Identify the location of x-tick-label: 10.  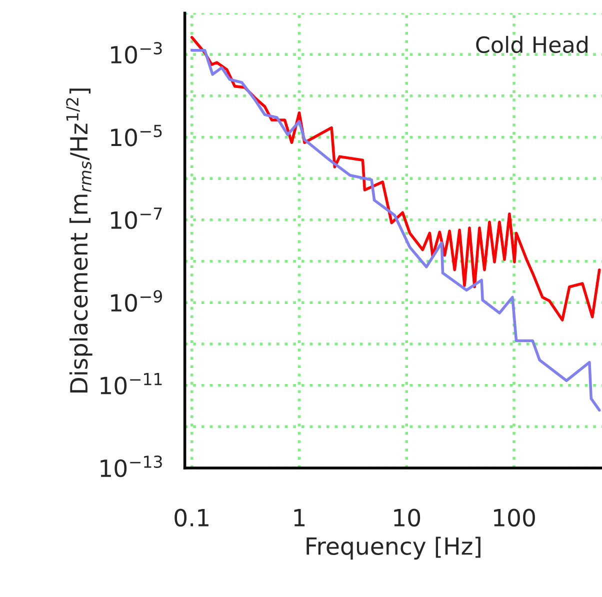
(407, 517).